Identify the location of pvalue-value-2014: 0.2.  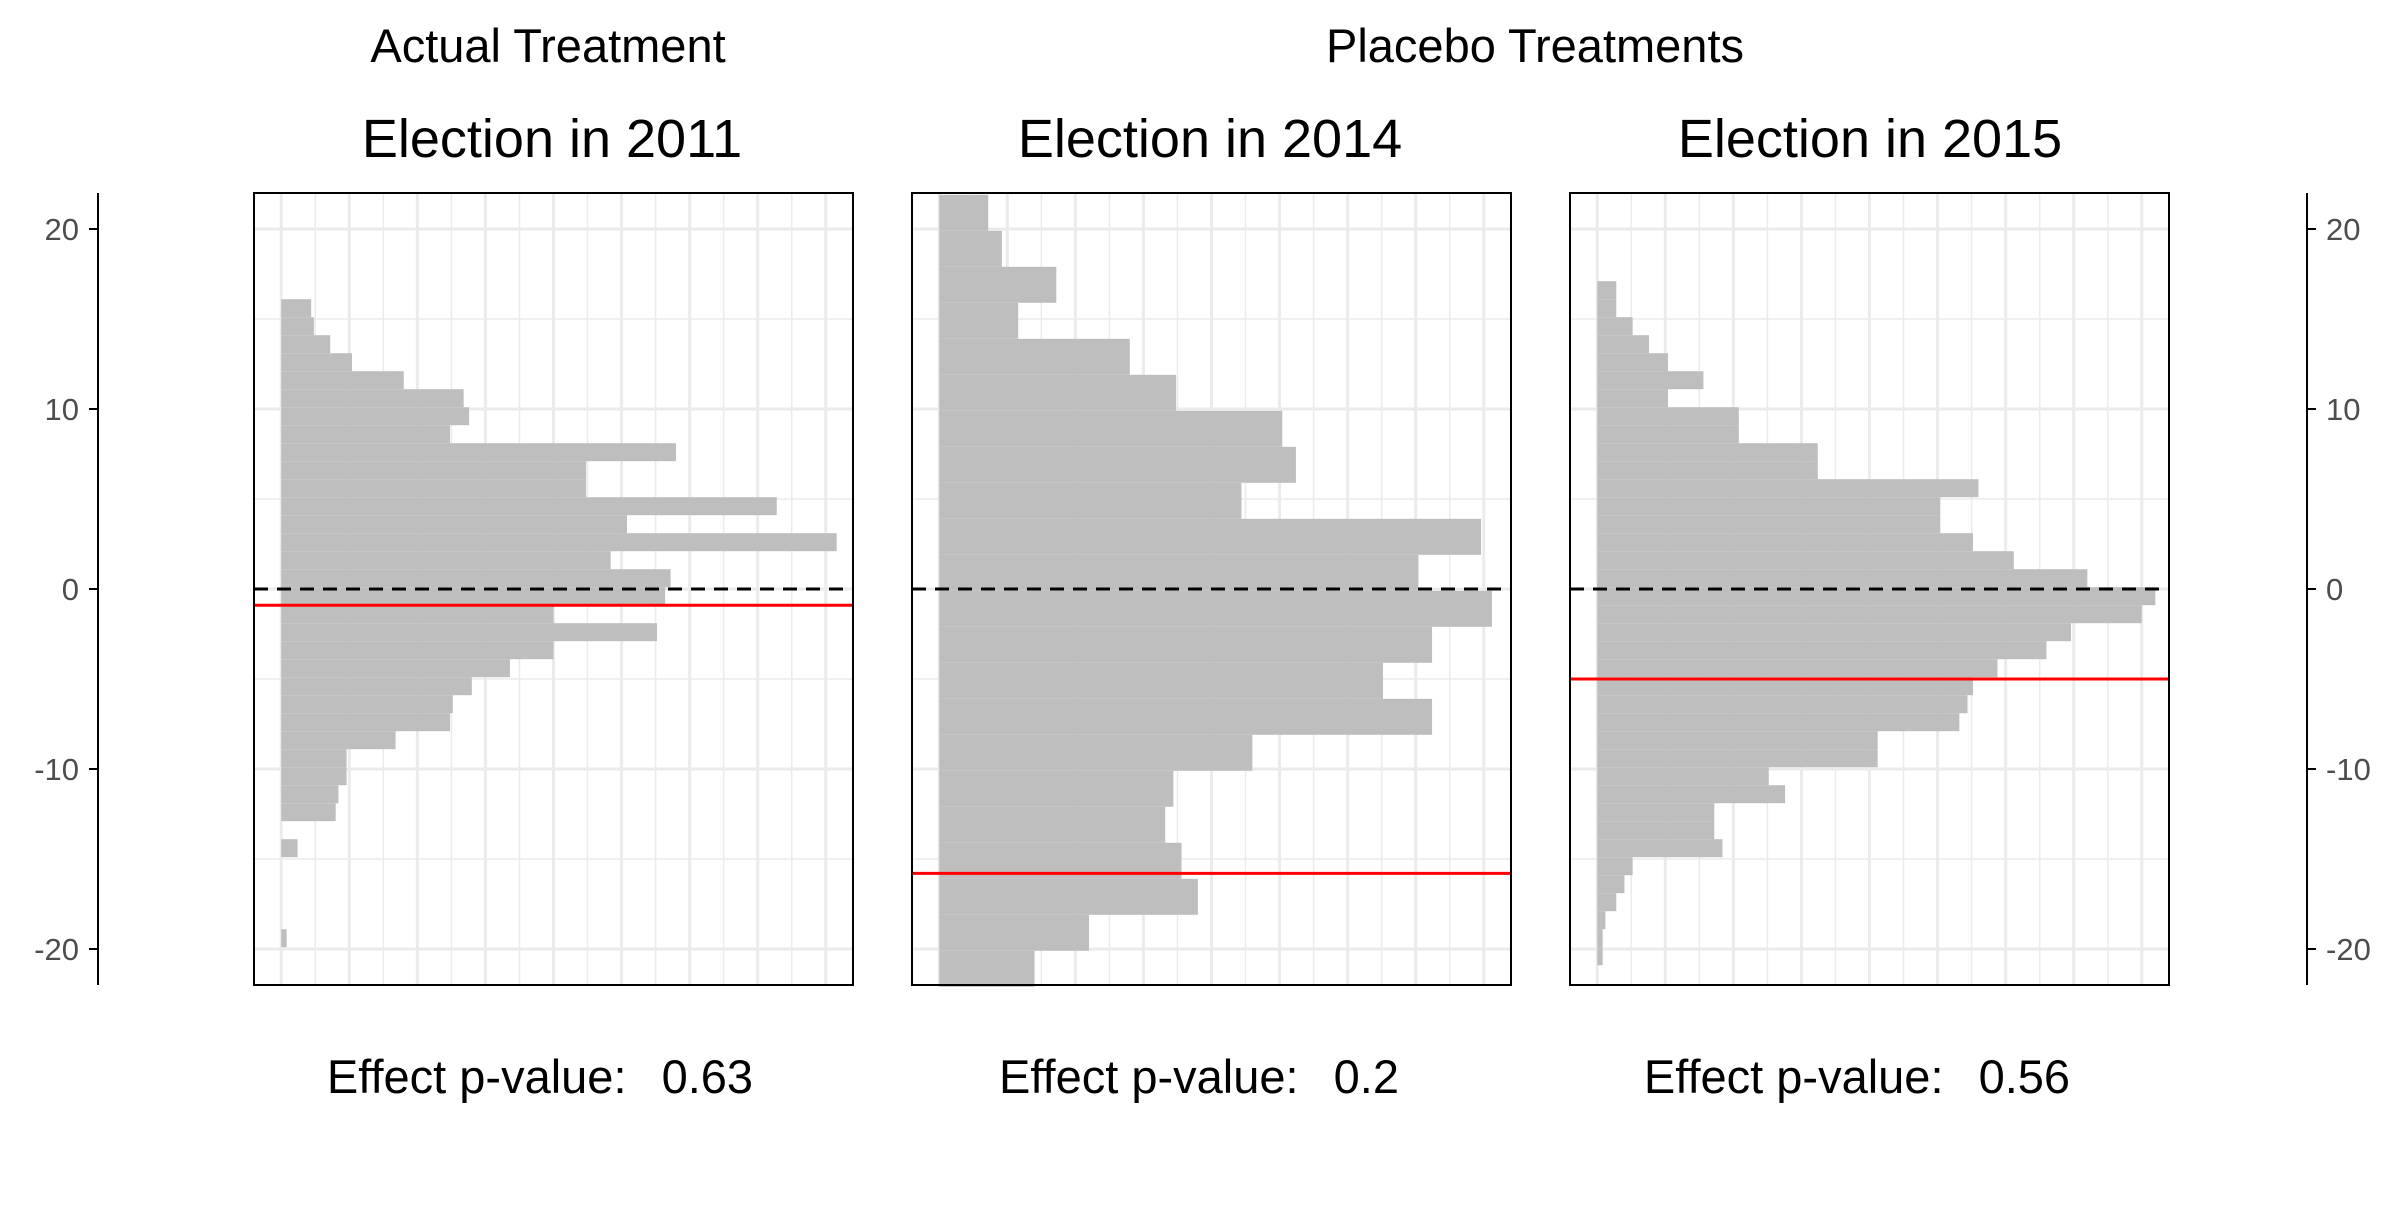
(1366, 1076).